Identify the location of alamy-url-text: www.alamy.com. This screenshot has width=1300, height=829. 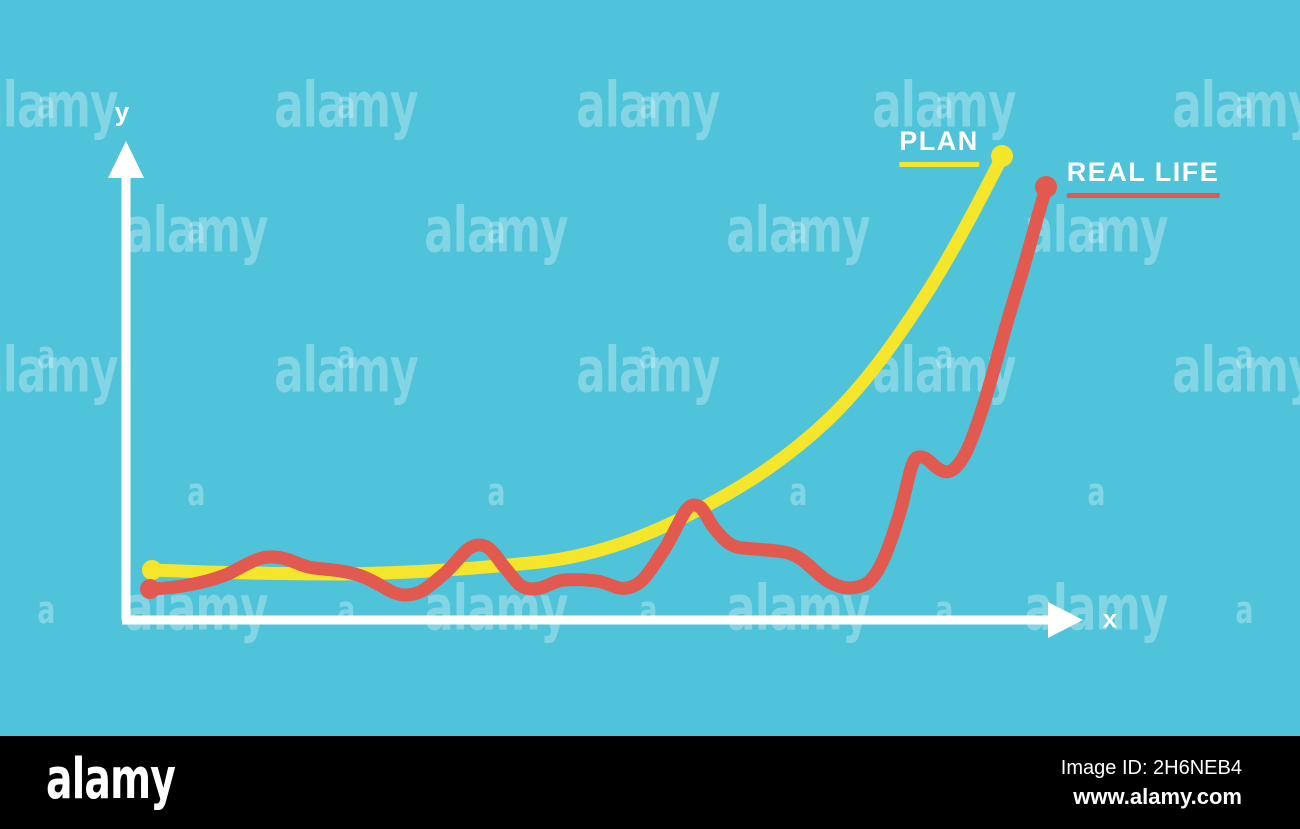
(1157, 796).